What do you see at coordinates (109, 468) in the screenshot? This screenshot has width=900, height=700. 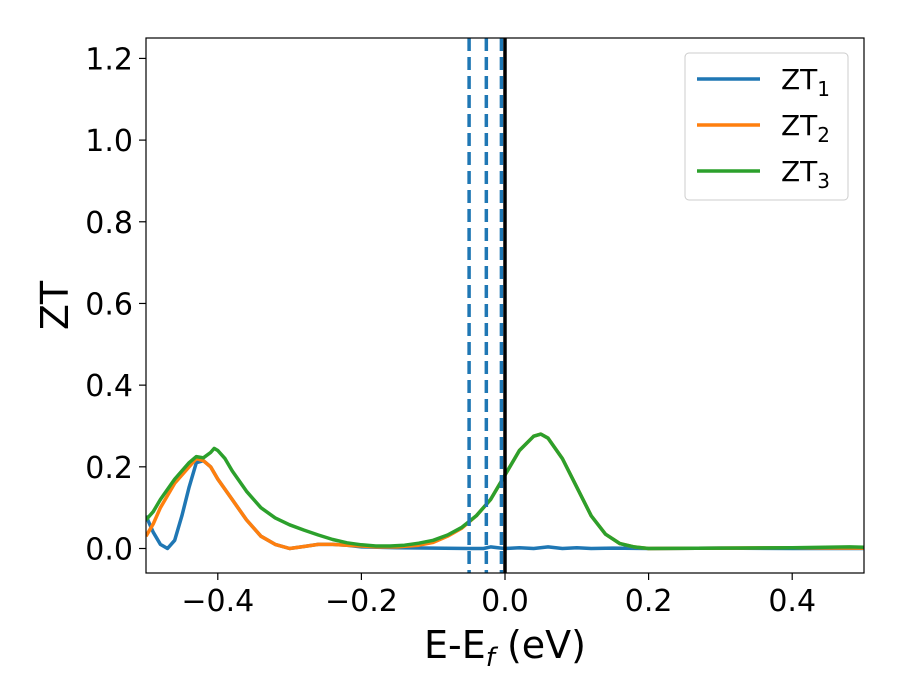 I see `y-tick-label: 0.2` at bounding box center [109, 468].